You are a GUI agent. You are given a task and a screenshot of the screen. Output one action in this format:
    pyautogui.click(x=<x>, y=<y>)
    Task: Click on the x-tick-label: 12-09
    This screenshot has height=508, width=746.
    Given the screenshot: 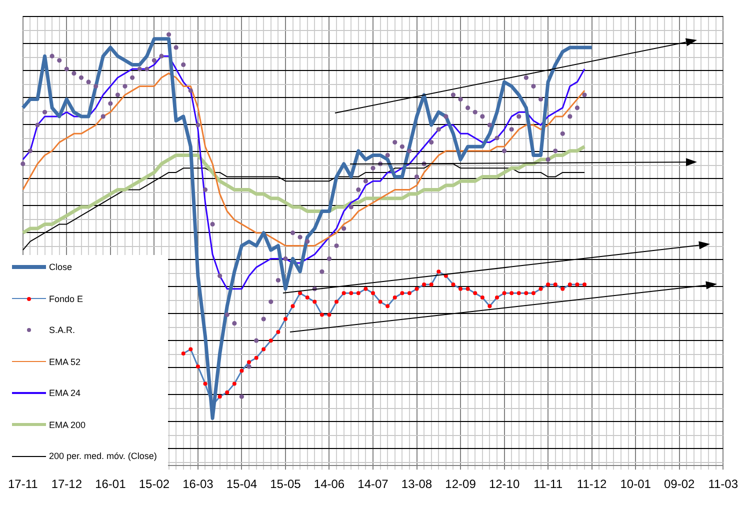 What is the action you would take?
    pyautogui.click(x=460, y=484)
    